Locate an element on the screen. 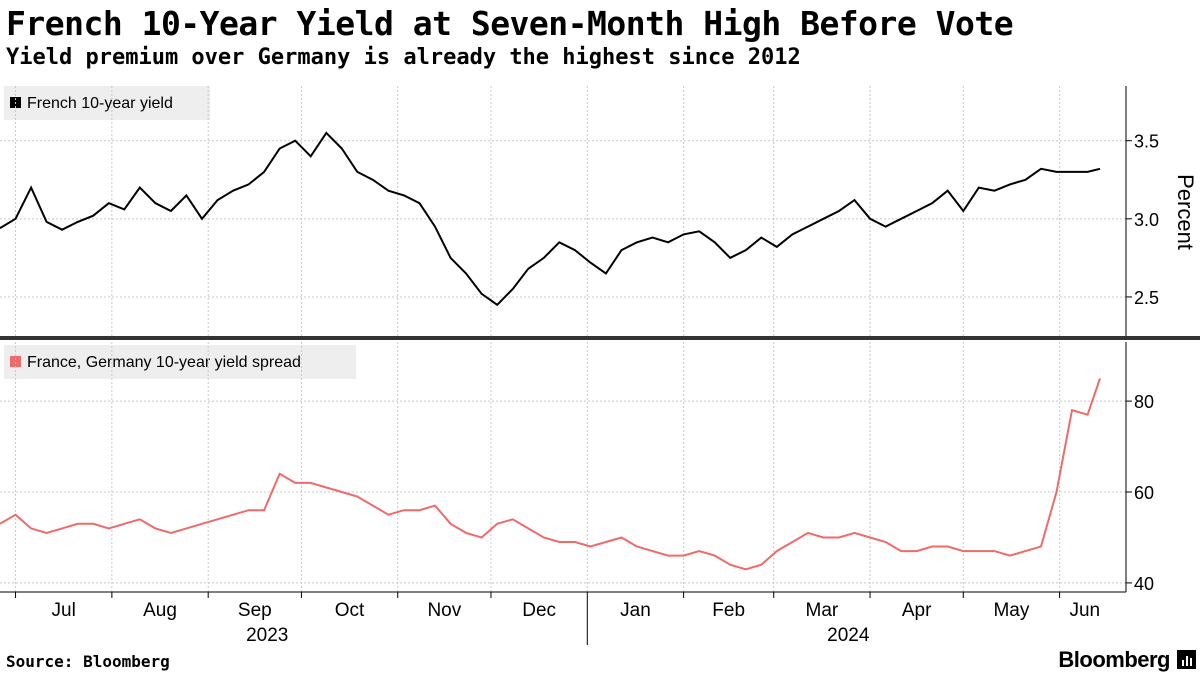  x-year-label: 2024 is located at coordinates (848, 635).